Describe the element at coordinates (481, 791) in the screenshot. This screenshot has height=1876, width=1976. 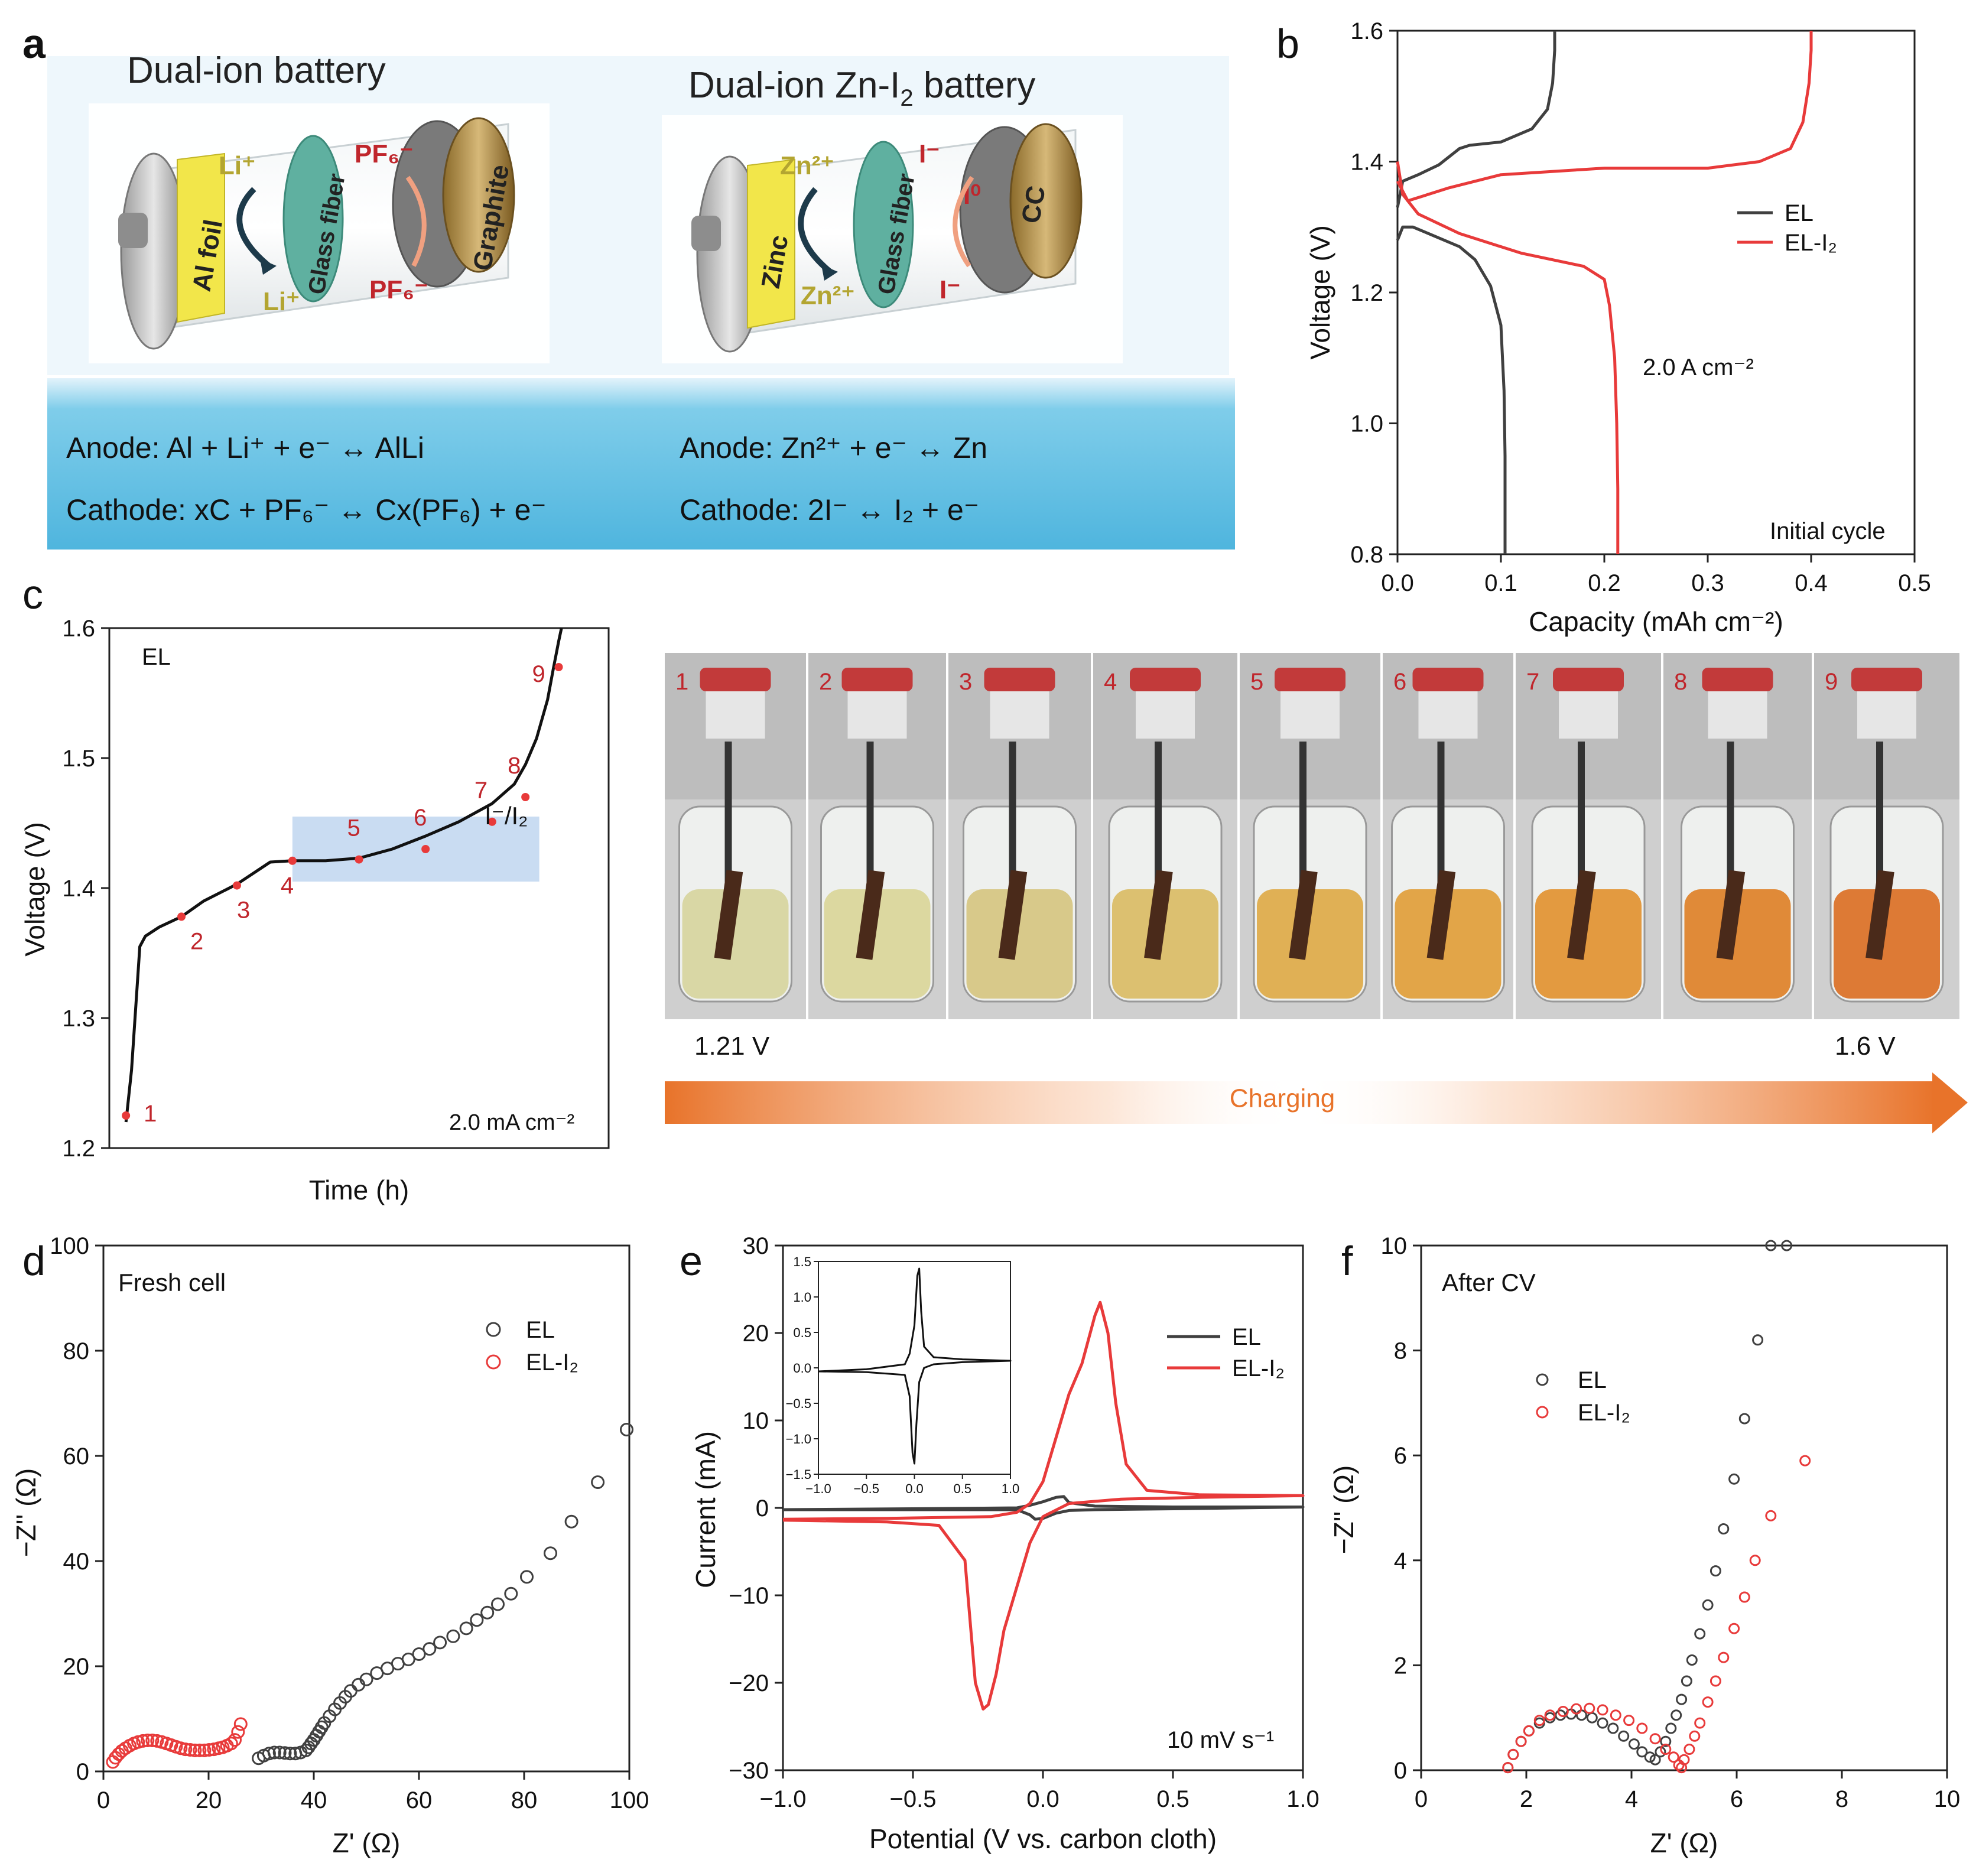
I see `point-label-7: 7` at that location.